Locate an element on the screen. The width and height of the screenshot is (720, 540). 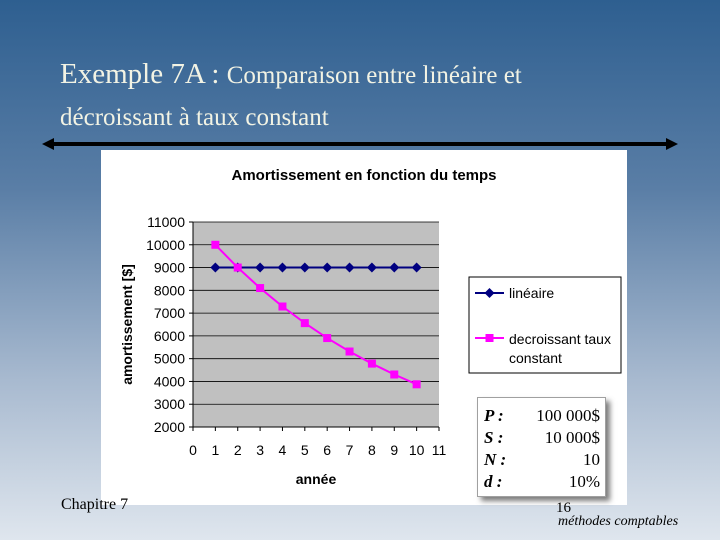
param-key: S : is located at coordinates (494, 437).